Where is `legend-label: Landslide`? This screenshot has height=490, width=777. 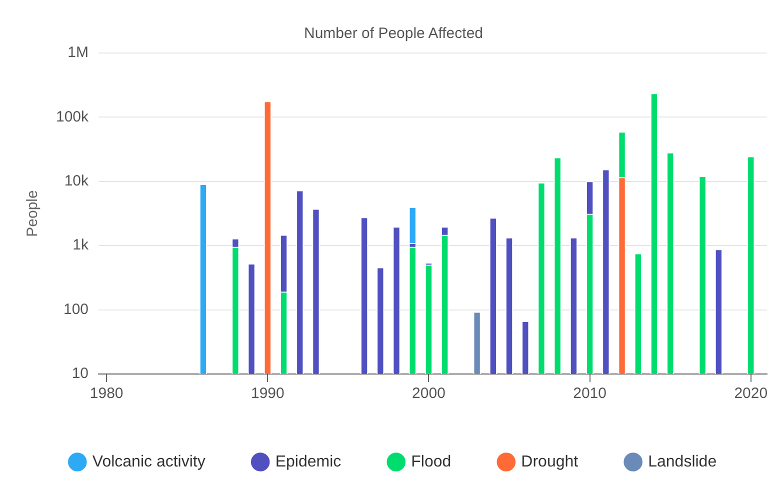 legend-label: Landslide is located at coordinates (682, 461).